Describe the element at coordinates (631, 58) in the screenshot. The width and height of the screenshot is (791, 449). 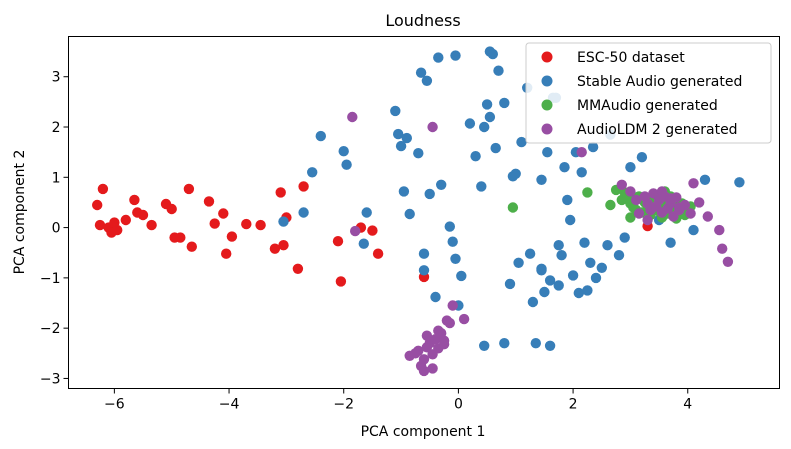
I see `legend-label-0: ESC-50 dataset` at that location.